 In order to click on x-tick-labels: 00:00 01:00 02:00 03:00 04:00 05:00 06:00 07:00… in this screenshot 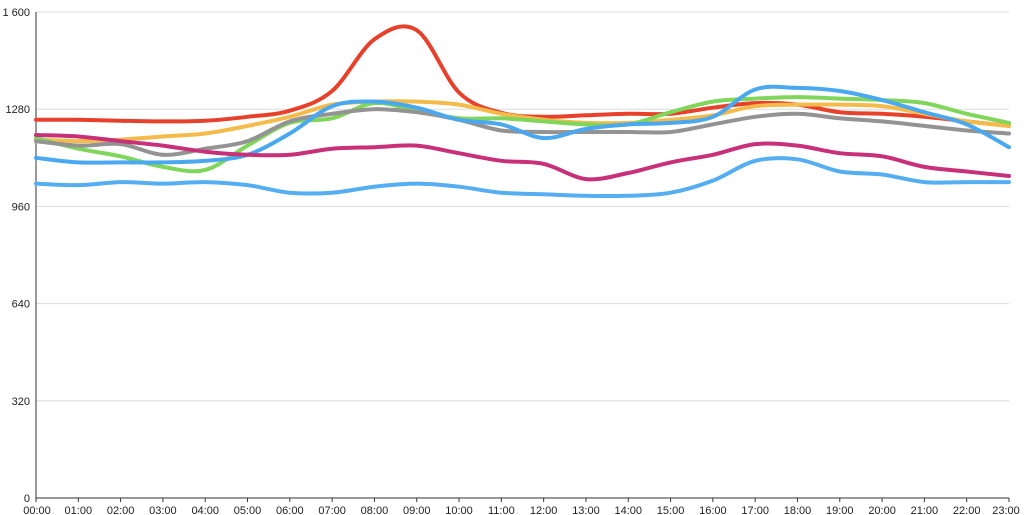, I will do `click(521, 506)`.